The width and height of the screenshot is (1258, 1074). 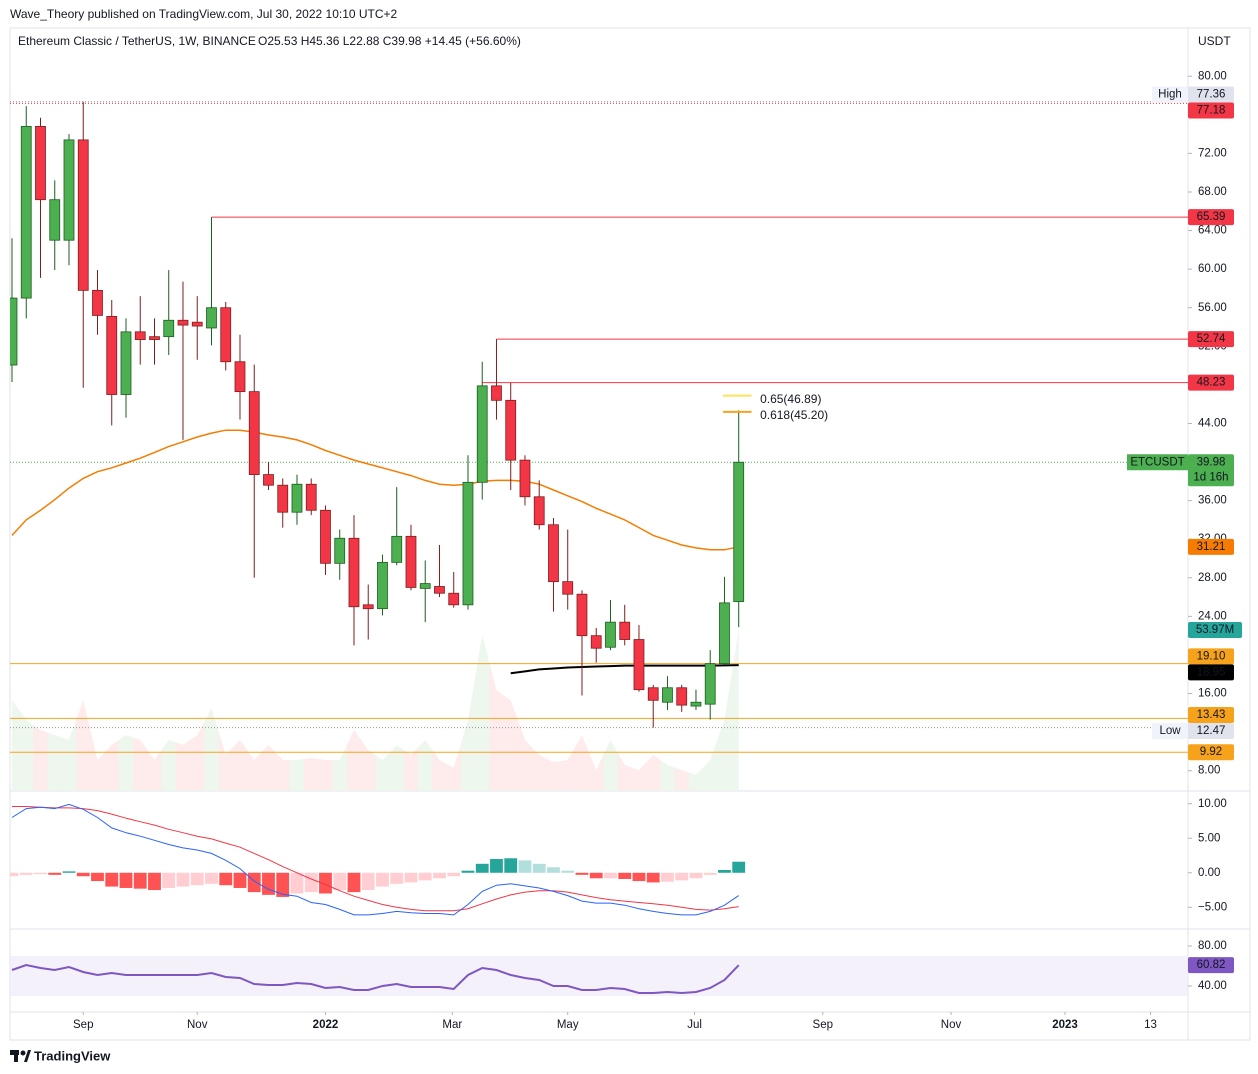 I want to click on price-marker-label: 77.18, so click(x=1211, y=111).